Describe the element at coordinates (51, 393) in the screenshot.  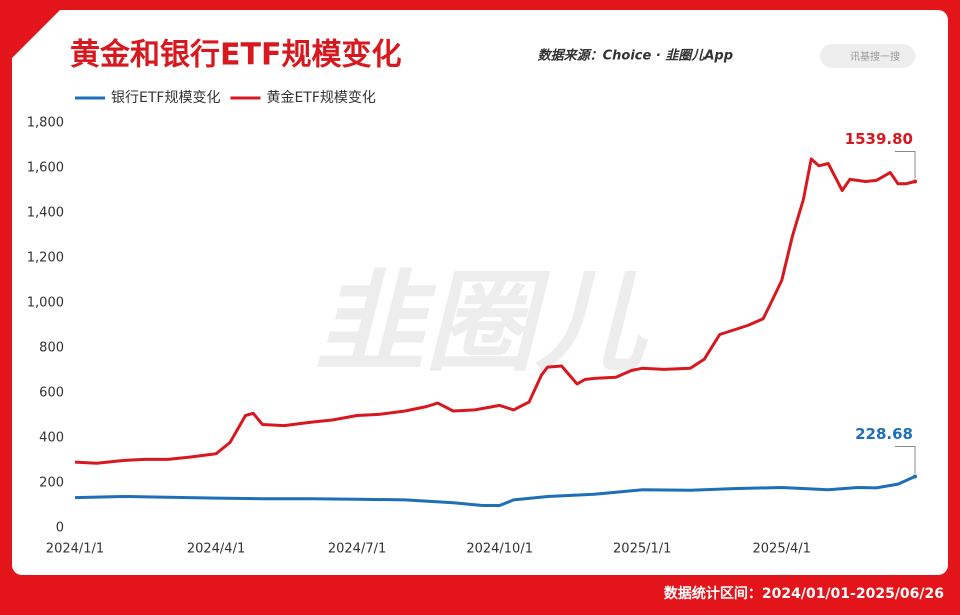
I see `y-tick-label: 600` at that location.